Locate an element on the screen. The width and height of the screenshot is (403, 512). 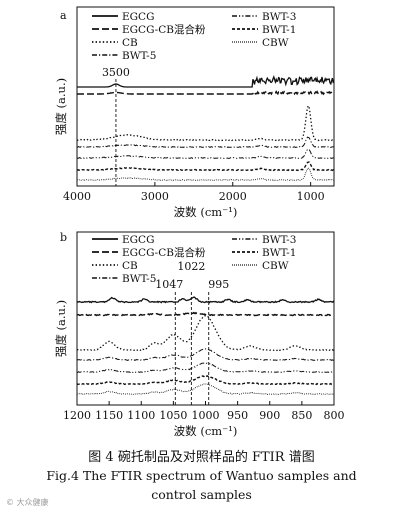
caption-english-line2: control samples is located at coordinates (201, 494).